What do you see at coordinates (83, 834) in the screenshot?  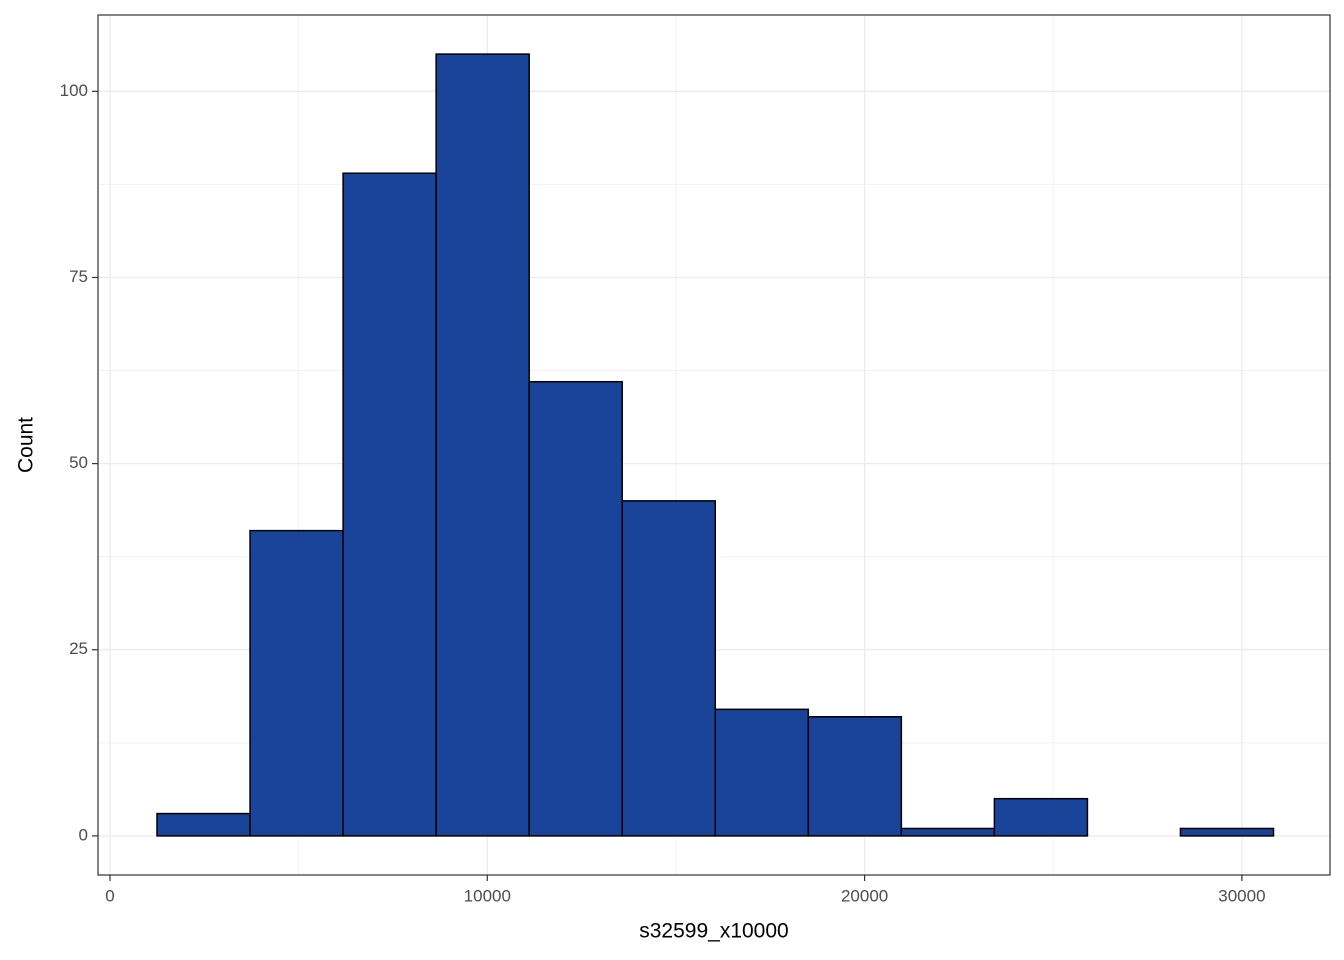 I see `y-tick-label: 0` at bounding box center [83, 834].